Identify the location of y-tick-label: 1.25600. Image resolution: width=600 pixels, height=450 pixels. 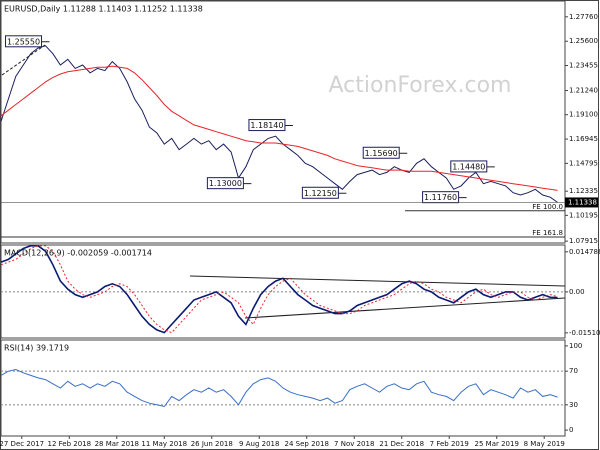
(583, 41).